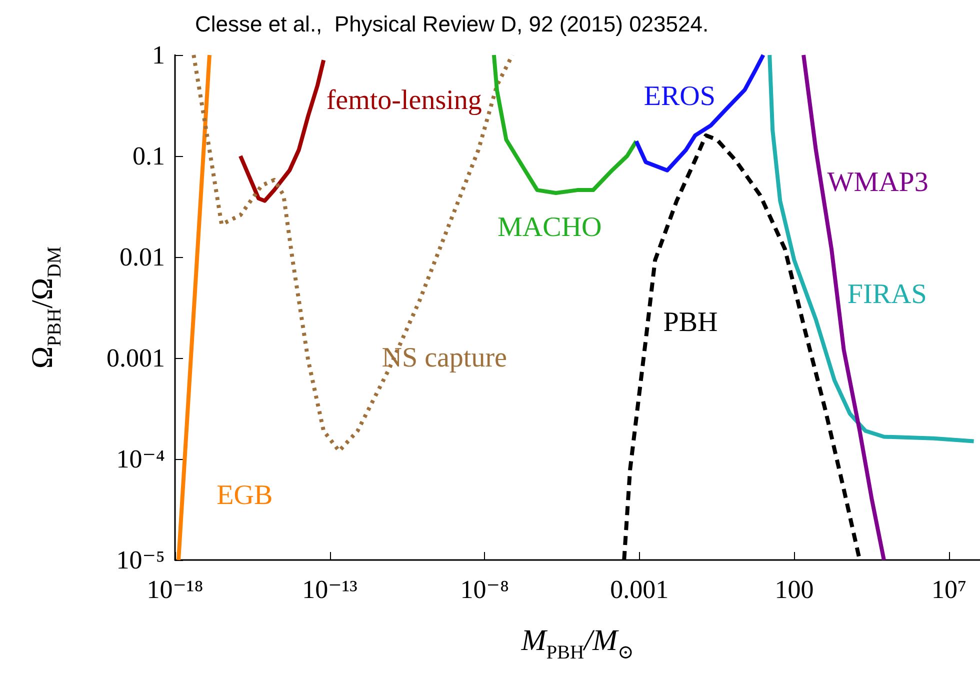 The height and width of the screenshot is (673, 980). Describe the element at coordinates (244, 495) in the screenshot. I see `series-label: EGB` at that location.